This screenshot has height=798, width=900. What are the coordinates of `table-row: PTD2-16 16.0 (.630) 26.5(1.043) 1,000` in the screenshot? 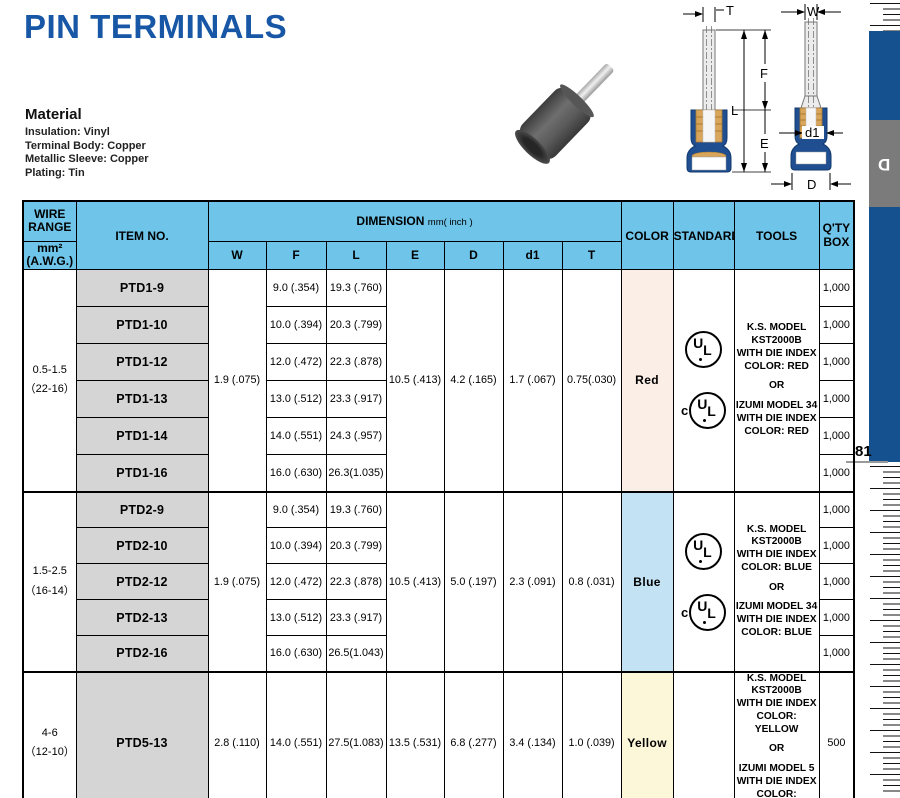 It's located at (439, 654).